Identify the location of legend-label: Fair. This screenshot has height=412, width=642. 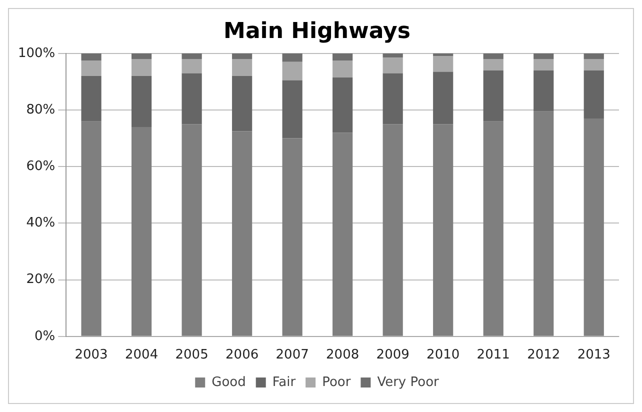
(284, 382).